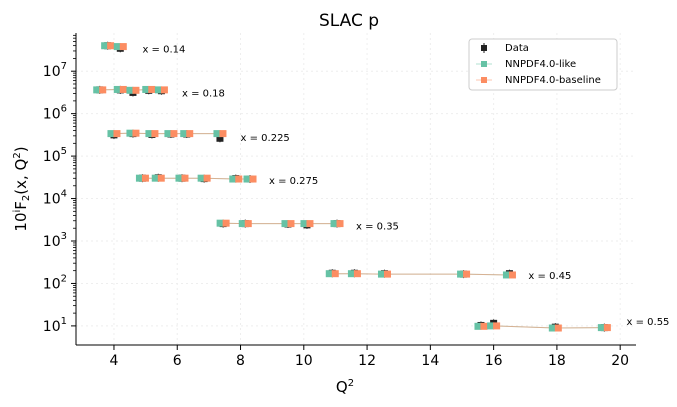 This screenshot has height=407, width=677. What do you see at coordinates (203, 93) in the screenshot?
I see `bin-label: x = 0.18` at bounding box center [203, 93].